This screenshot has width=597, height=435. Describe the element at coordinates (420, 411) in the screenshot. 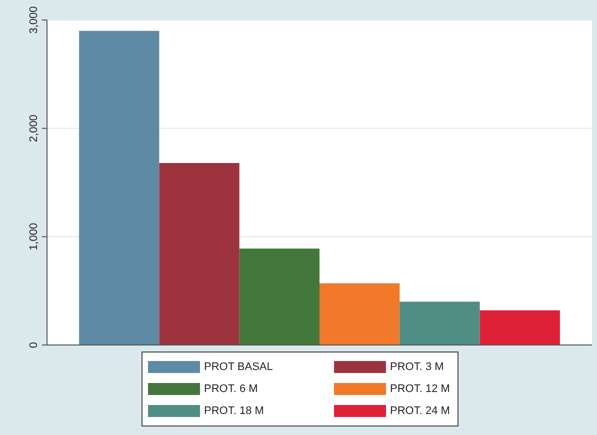

I see `legend-label: PROT. 24 M` at that location.